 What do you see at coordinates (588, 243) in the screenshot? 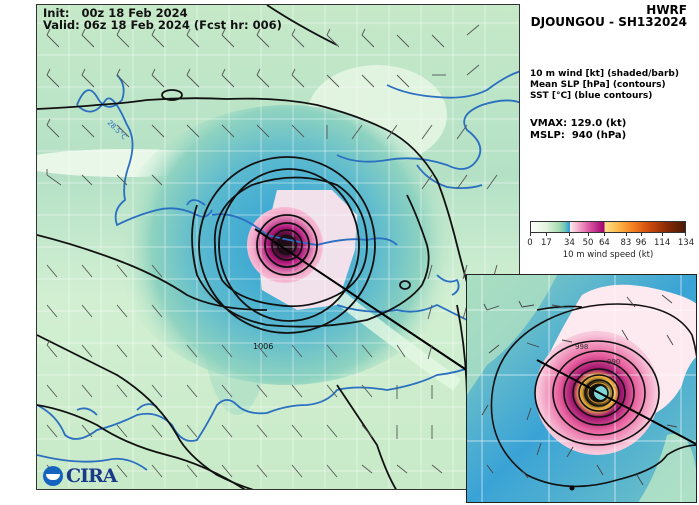
I see `cb-tick-label: 50` at bounding box center [588, 243].